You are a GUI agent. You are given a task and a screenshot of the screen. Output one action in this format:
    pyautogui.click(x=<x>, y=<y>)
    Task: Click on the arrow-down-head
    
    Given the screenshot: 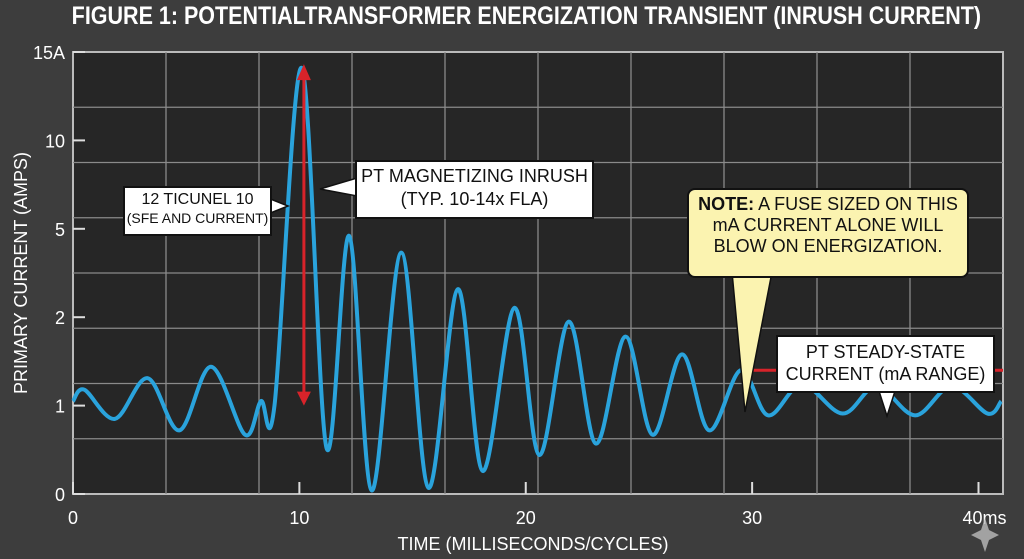 What is the action you would take?
    pyautogui.click(x=303, y=398)
    